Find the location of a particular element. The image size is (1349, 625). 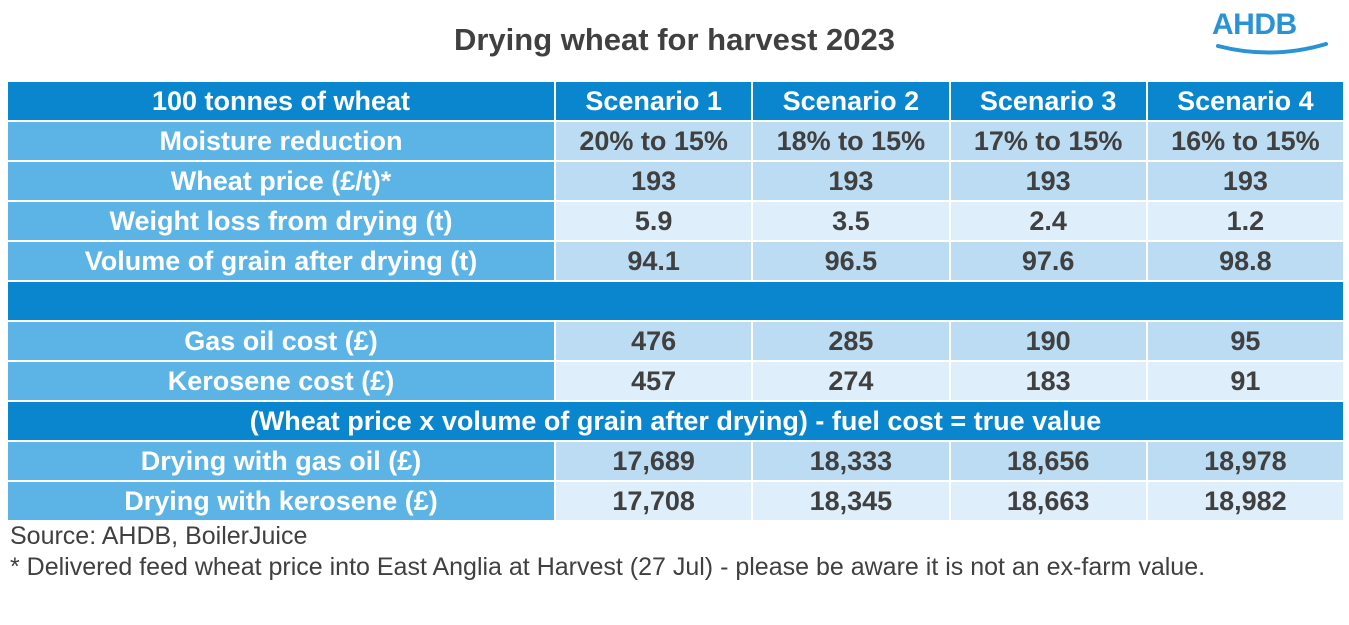

row-label: Moisture reduction is located at coordinates (281, 141).